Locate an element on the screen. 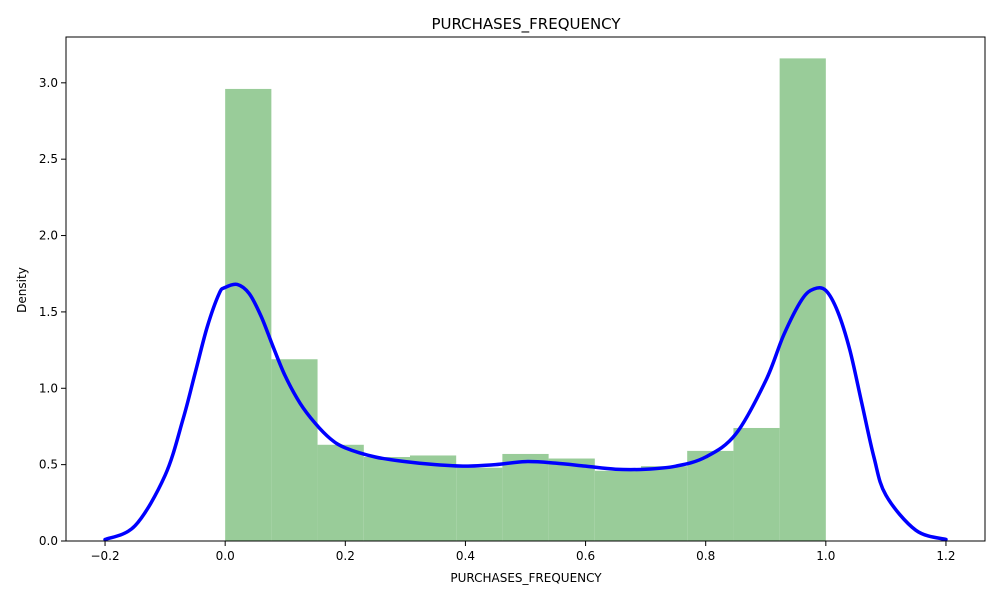 Image resolution: width=1000 pixels, height=600 pixels. y-axis-ticks: 0.0 0.5 1.0 1.5 2.0 2.5 3.0 is located at coordinates (52, 312).